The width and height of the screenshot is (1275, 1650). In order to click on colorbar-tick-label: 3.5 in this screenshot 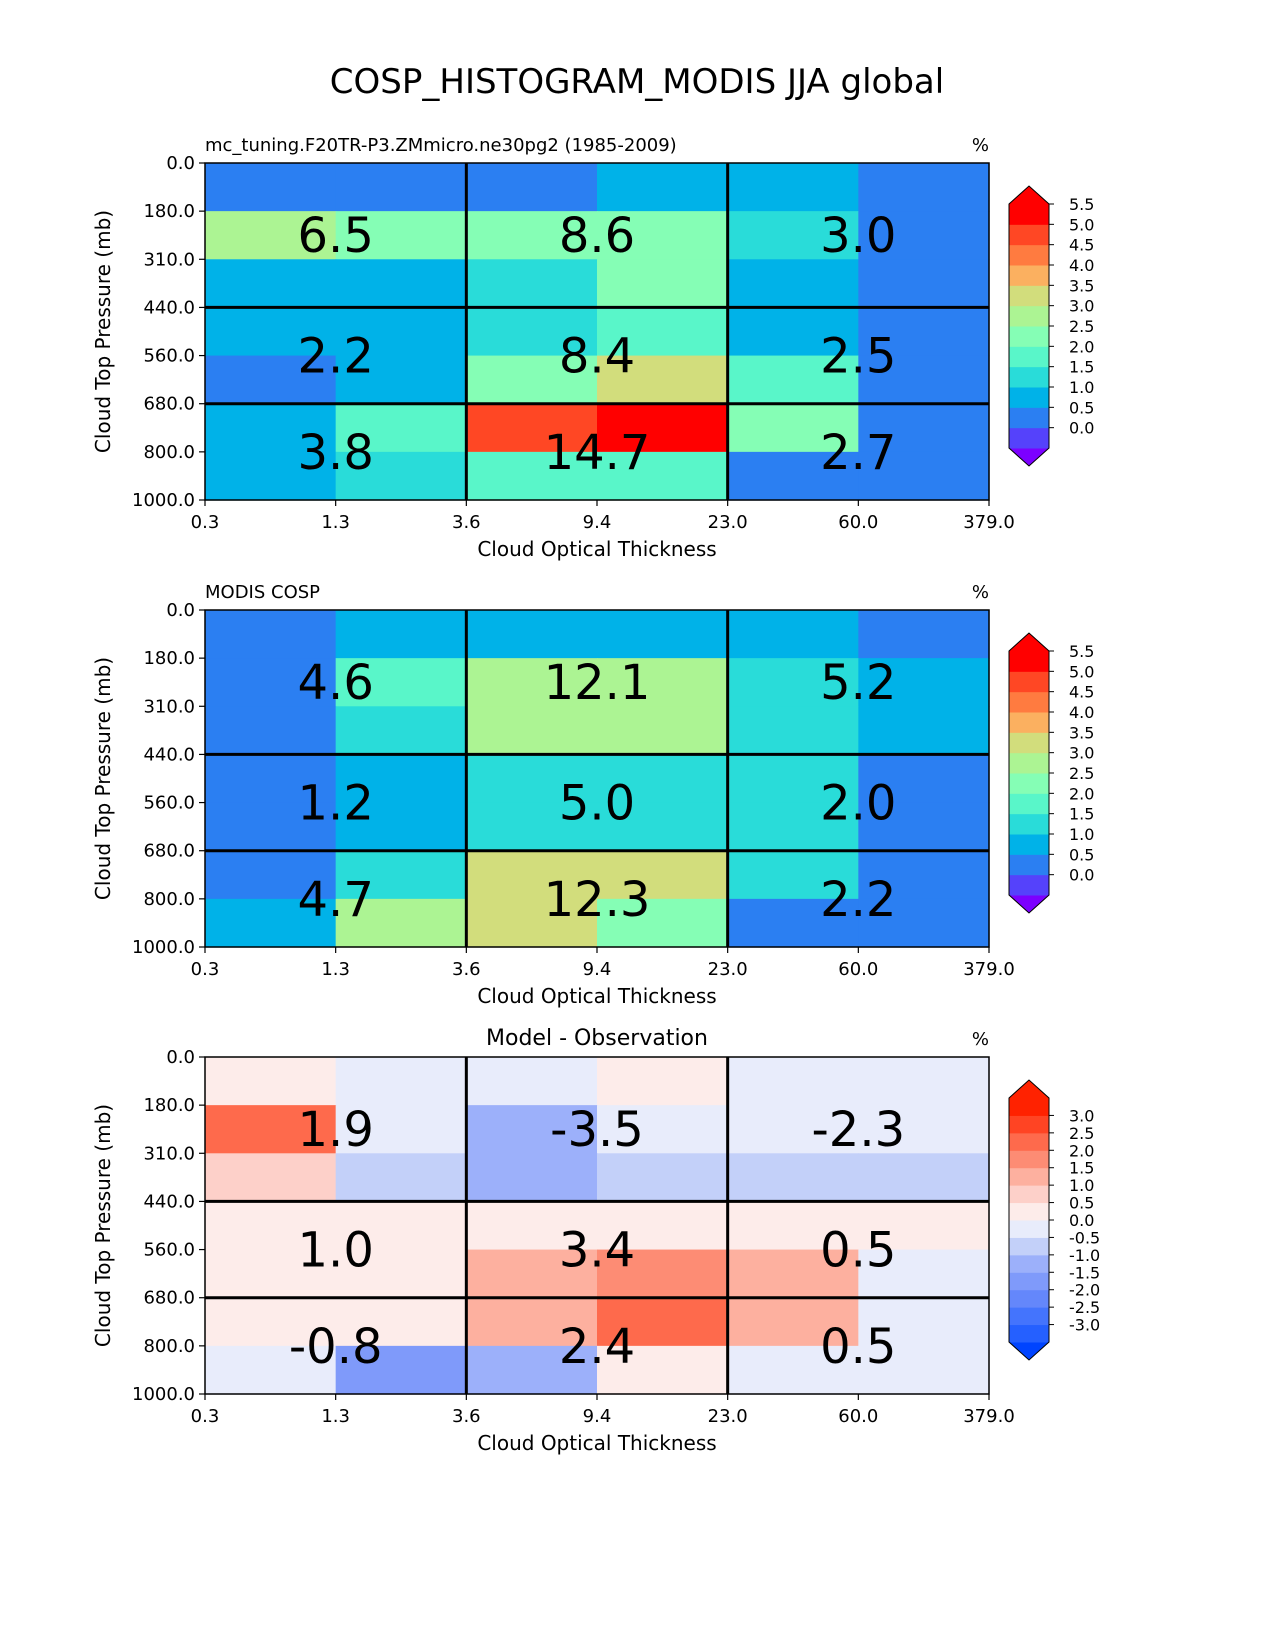, I will do `click(1081, 732)`.